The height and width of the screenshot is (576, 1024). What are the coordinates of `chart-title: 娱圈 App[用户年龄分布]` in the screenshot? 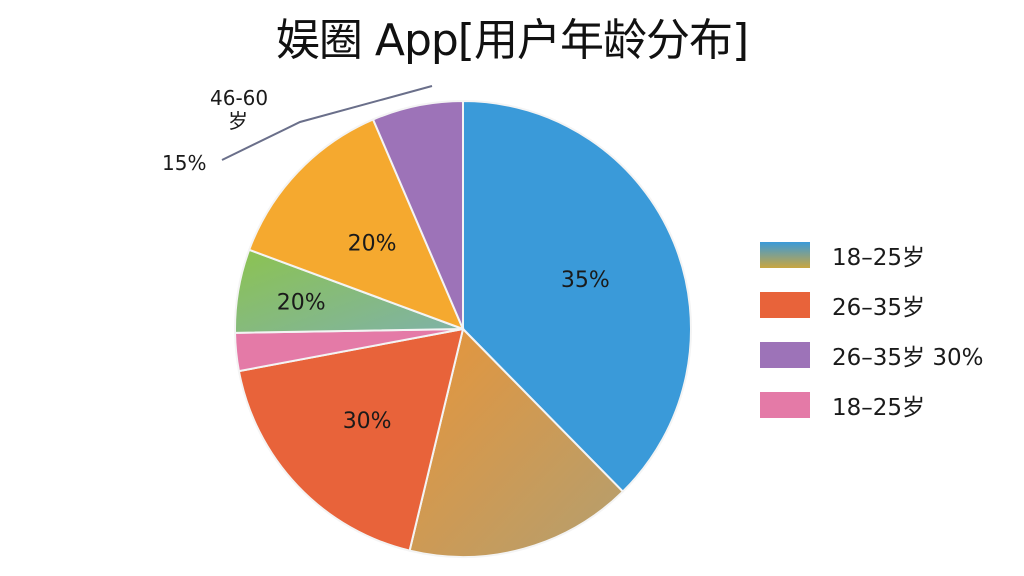 It's located at (512, 40).